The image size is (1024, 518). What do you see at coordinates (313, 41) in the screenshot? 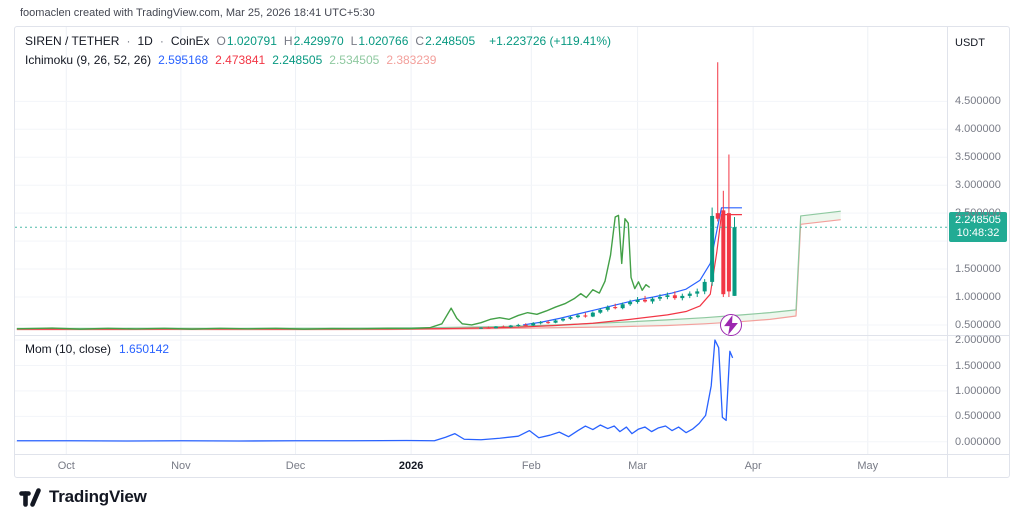
I see `ohlc-h: H2.429970` at bounding box center [313, 41].